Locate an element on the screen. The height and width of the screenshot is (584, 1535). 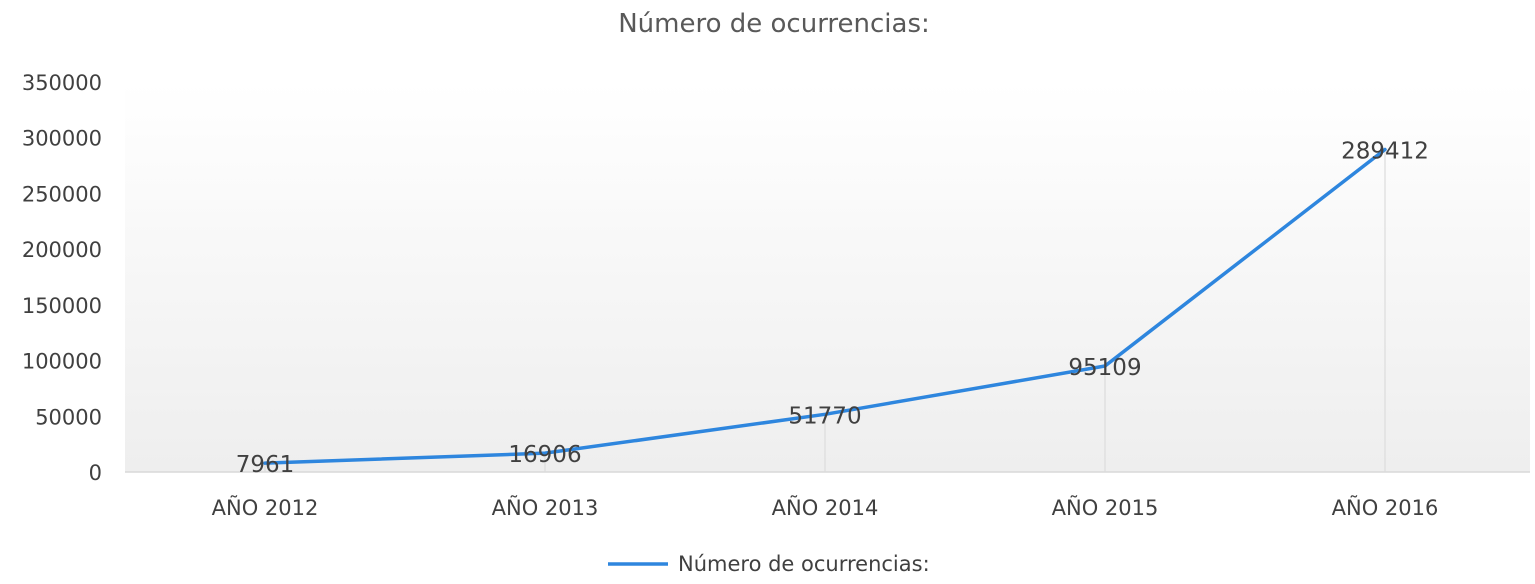
legend-label: Número de ocurrencias: is located at coordinates (804, 564).